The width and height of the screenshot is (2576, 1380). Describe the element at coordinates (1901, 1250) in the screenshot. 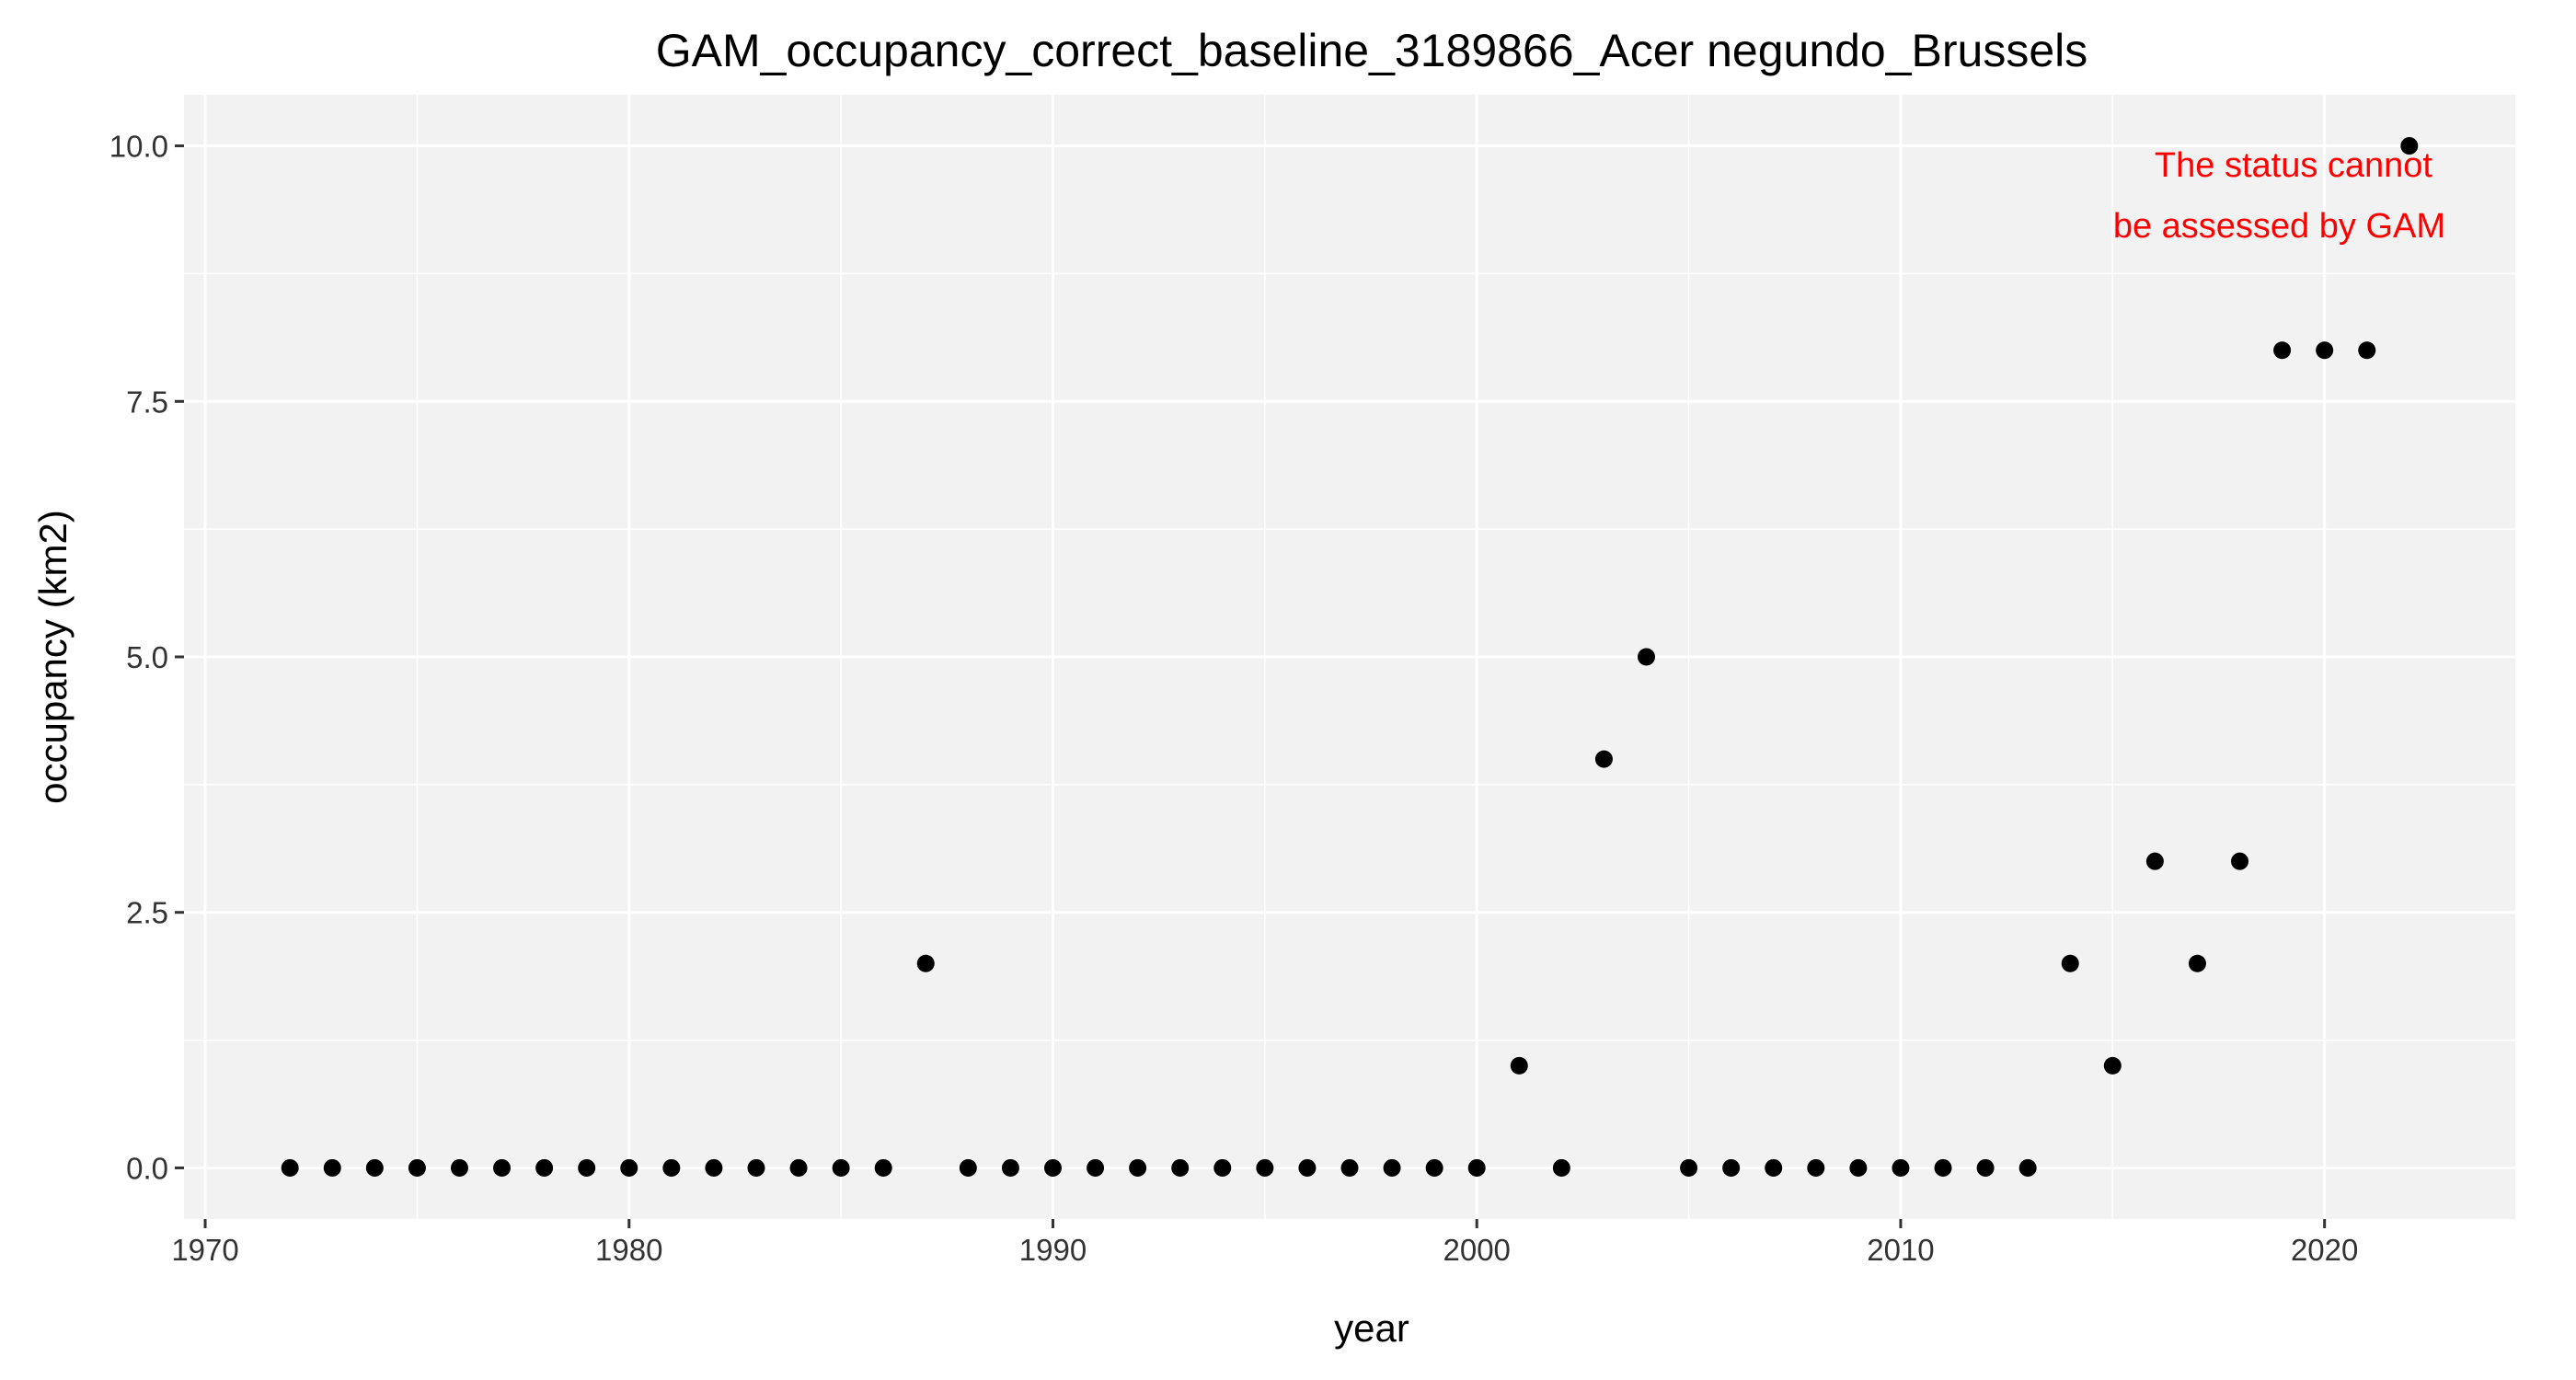

I see `x-tick-label: 2010` at that location.